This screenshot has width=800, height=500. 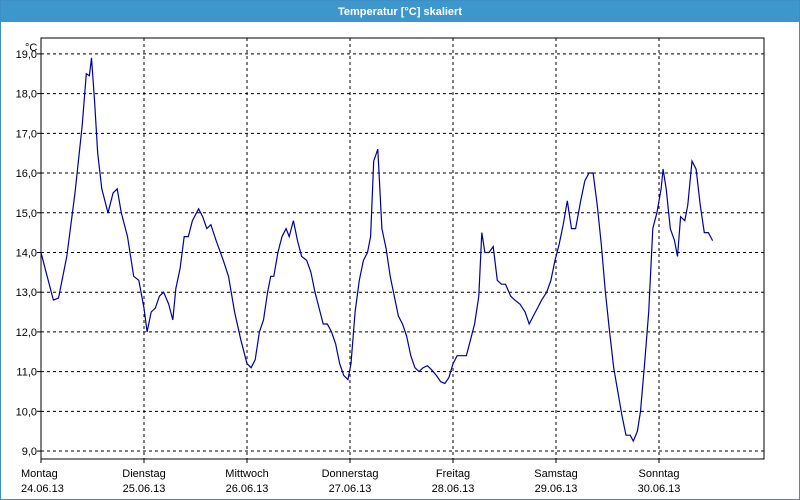 What do you see at coordinates (400, 11) in the screenshot?
I see `window-title: Temperatur [°C] skaliert` at bounding box center [400, 11].